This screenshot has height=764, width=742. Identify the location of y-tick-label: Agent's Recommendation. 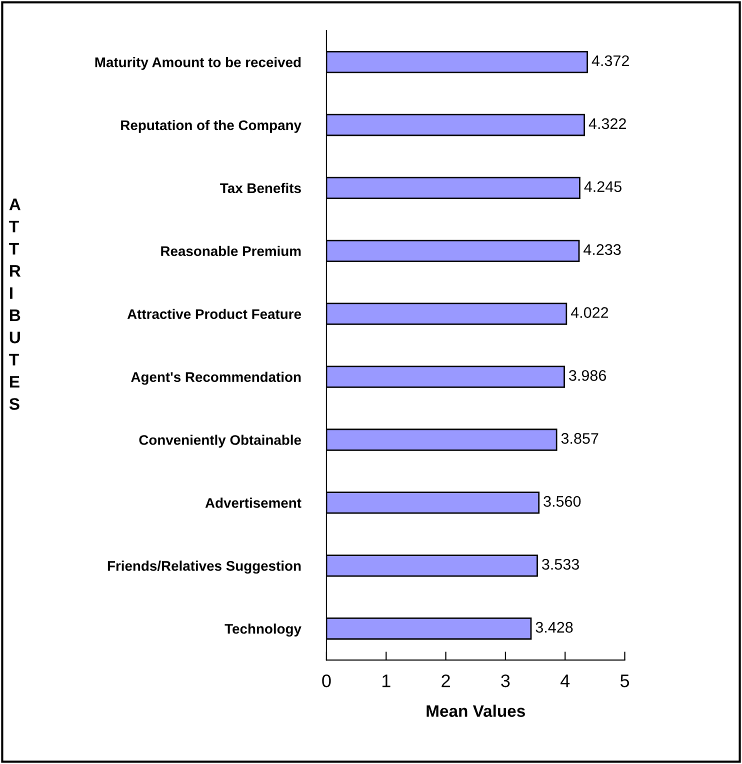
(216, 378).